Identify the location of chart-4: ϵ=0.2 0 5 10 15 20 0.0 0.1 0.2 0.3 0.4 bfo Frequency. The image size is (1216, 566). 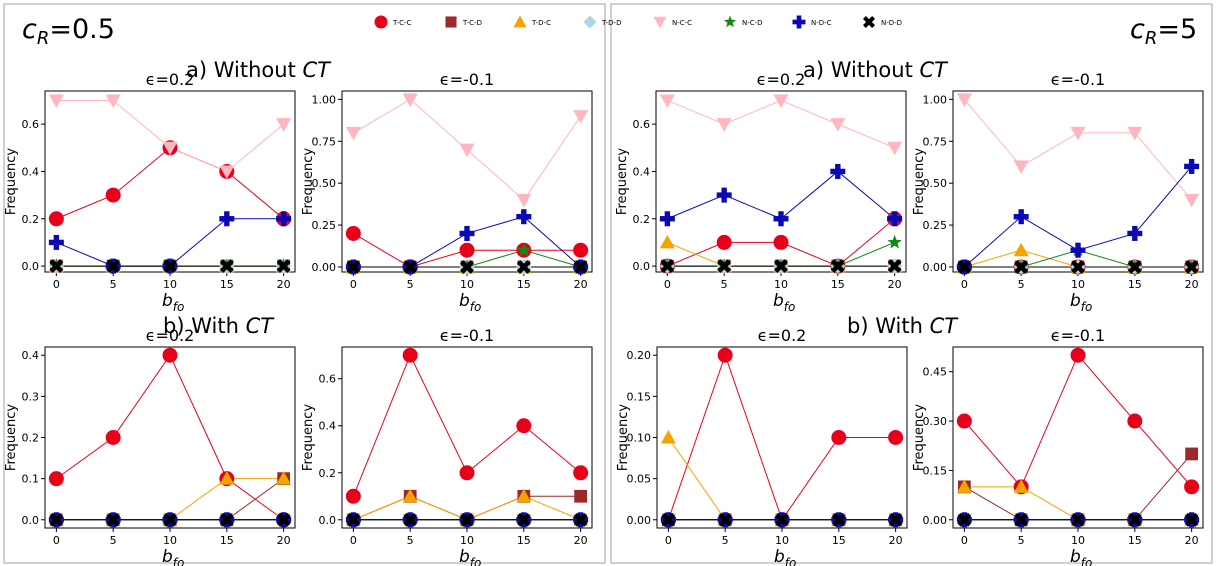
(150, 446).